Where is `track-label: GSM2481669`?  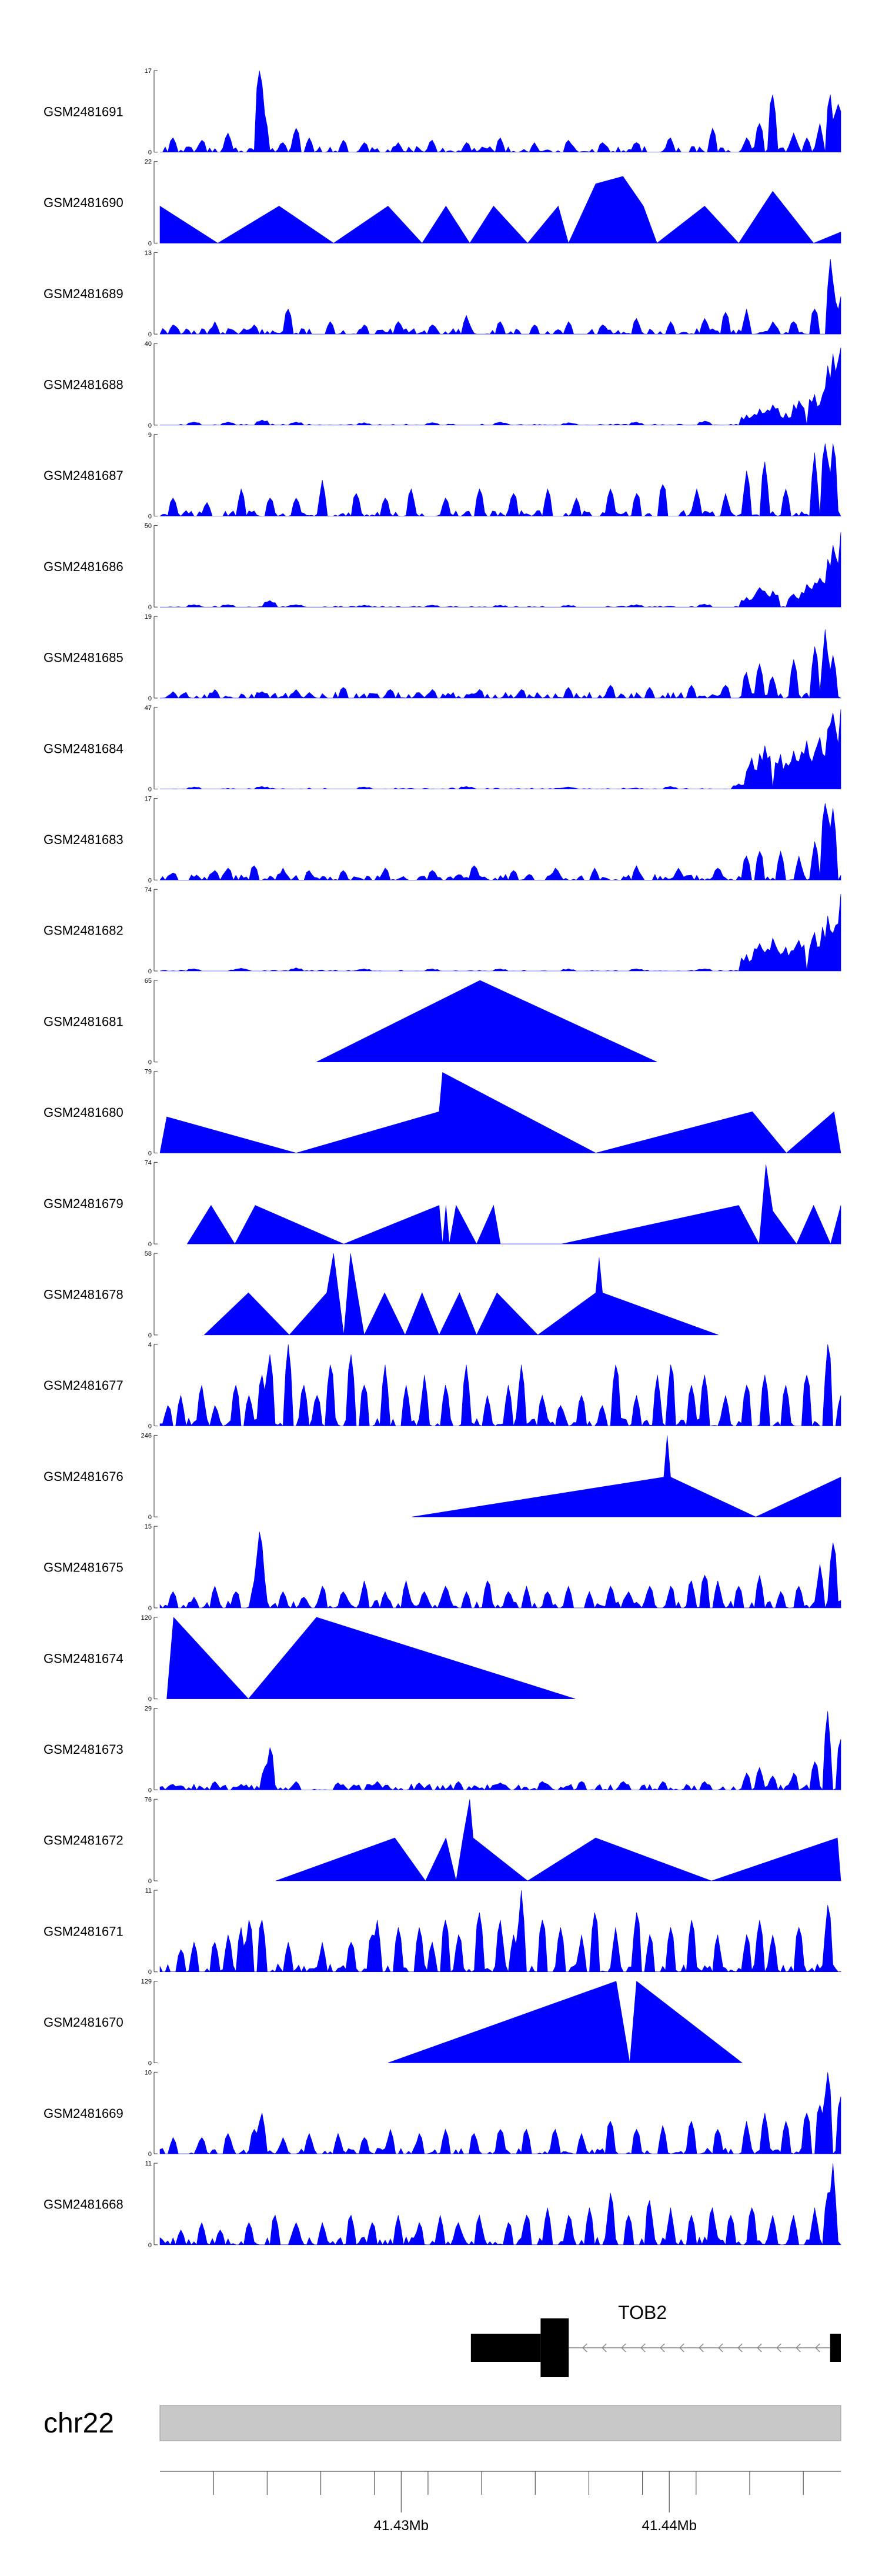 track-label: GSM2481669 is located at coordinates (83, 2113).